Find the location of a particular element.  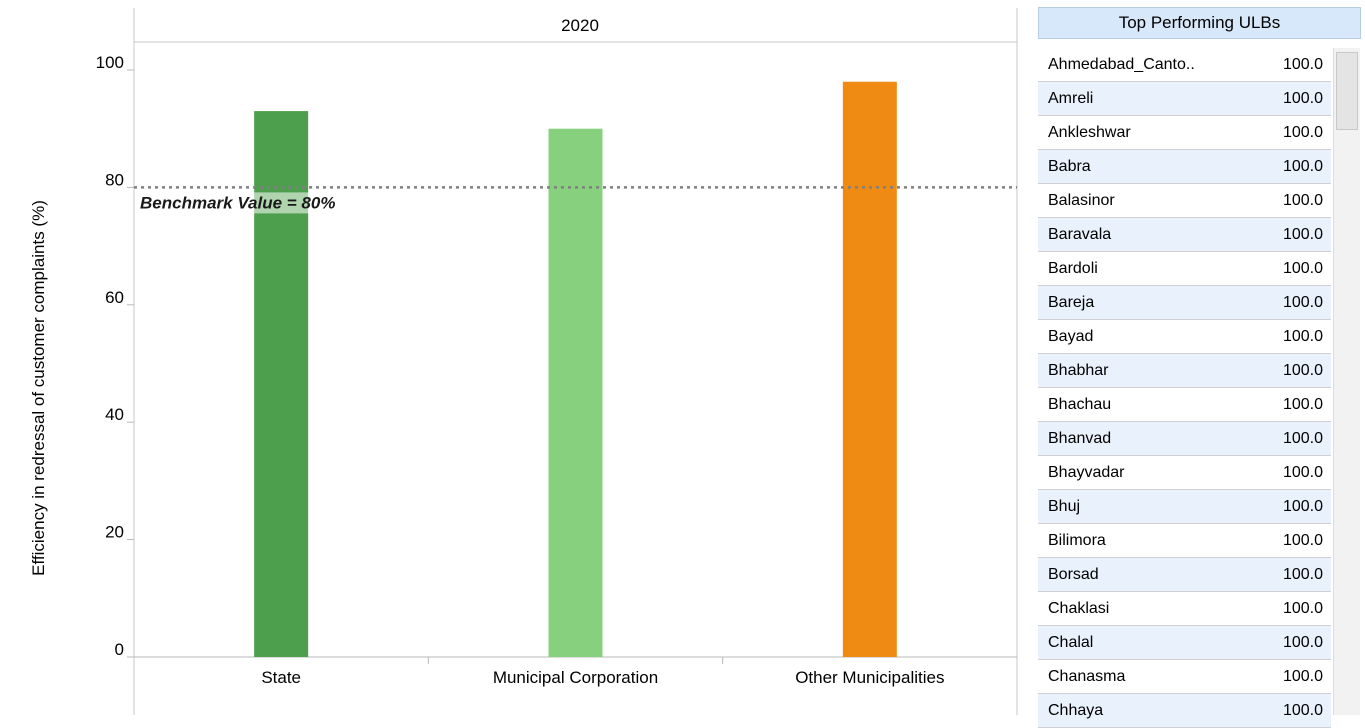

ulb-row: Bhabhar 100.0 is located at coordinates (1184, 371).